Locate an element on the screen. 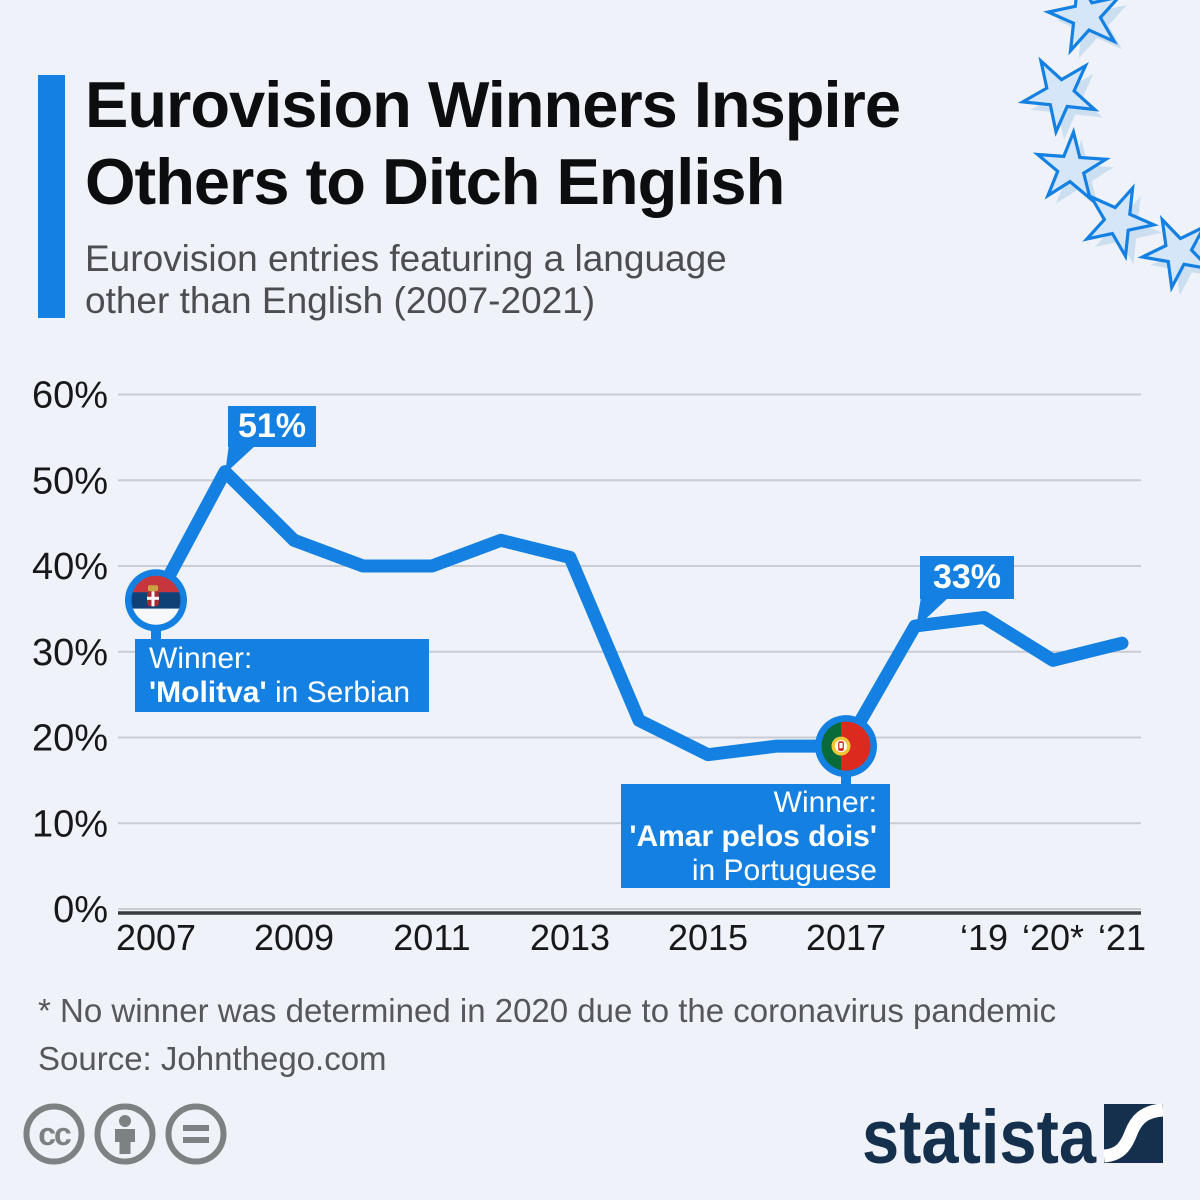 The height and width of the screenshot is (1200, 1200). statista-wordmark: statista is located at coordinates (979, 1137).